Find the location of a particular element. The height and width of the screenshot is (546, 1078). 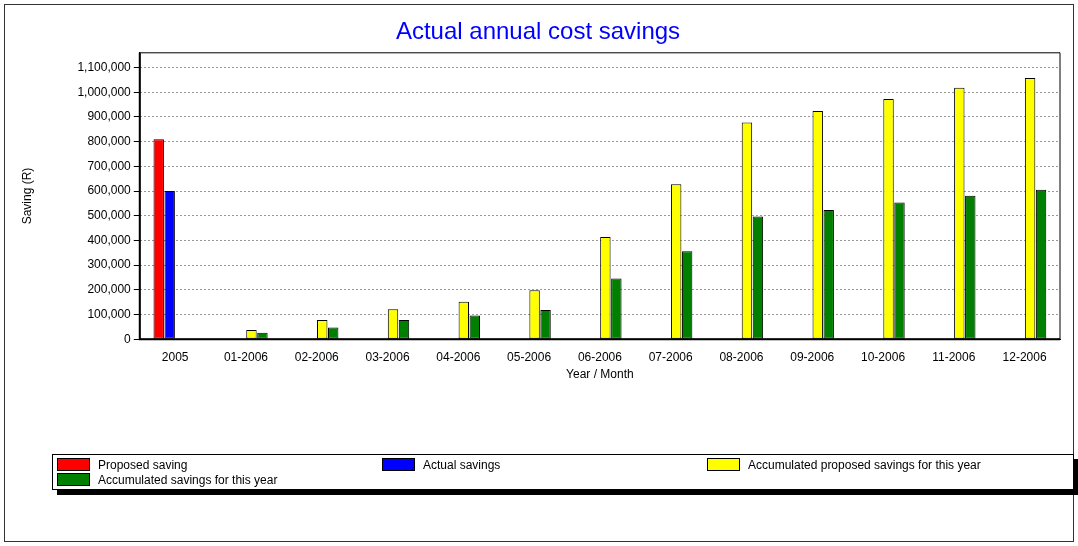

x-tick-label: 01-2006 is located at coordinates (246, 356).